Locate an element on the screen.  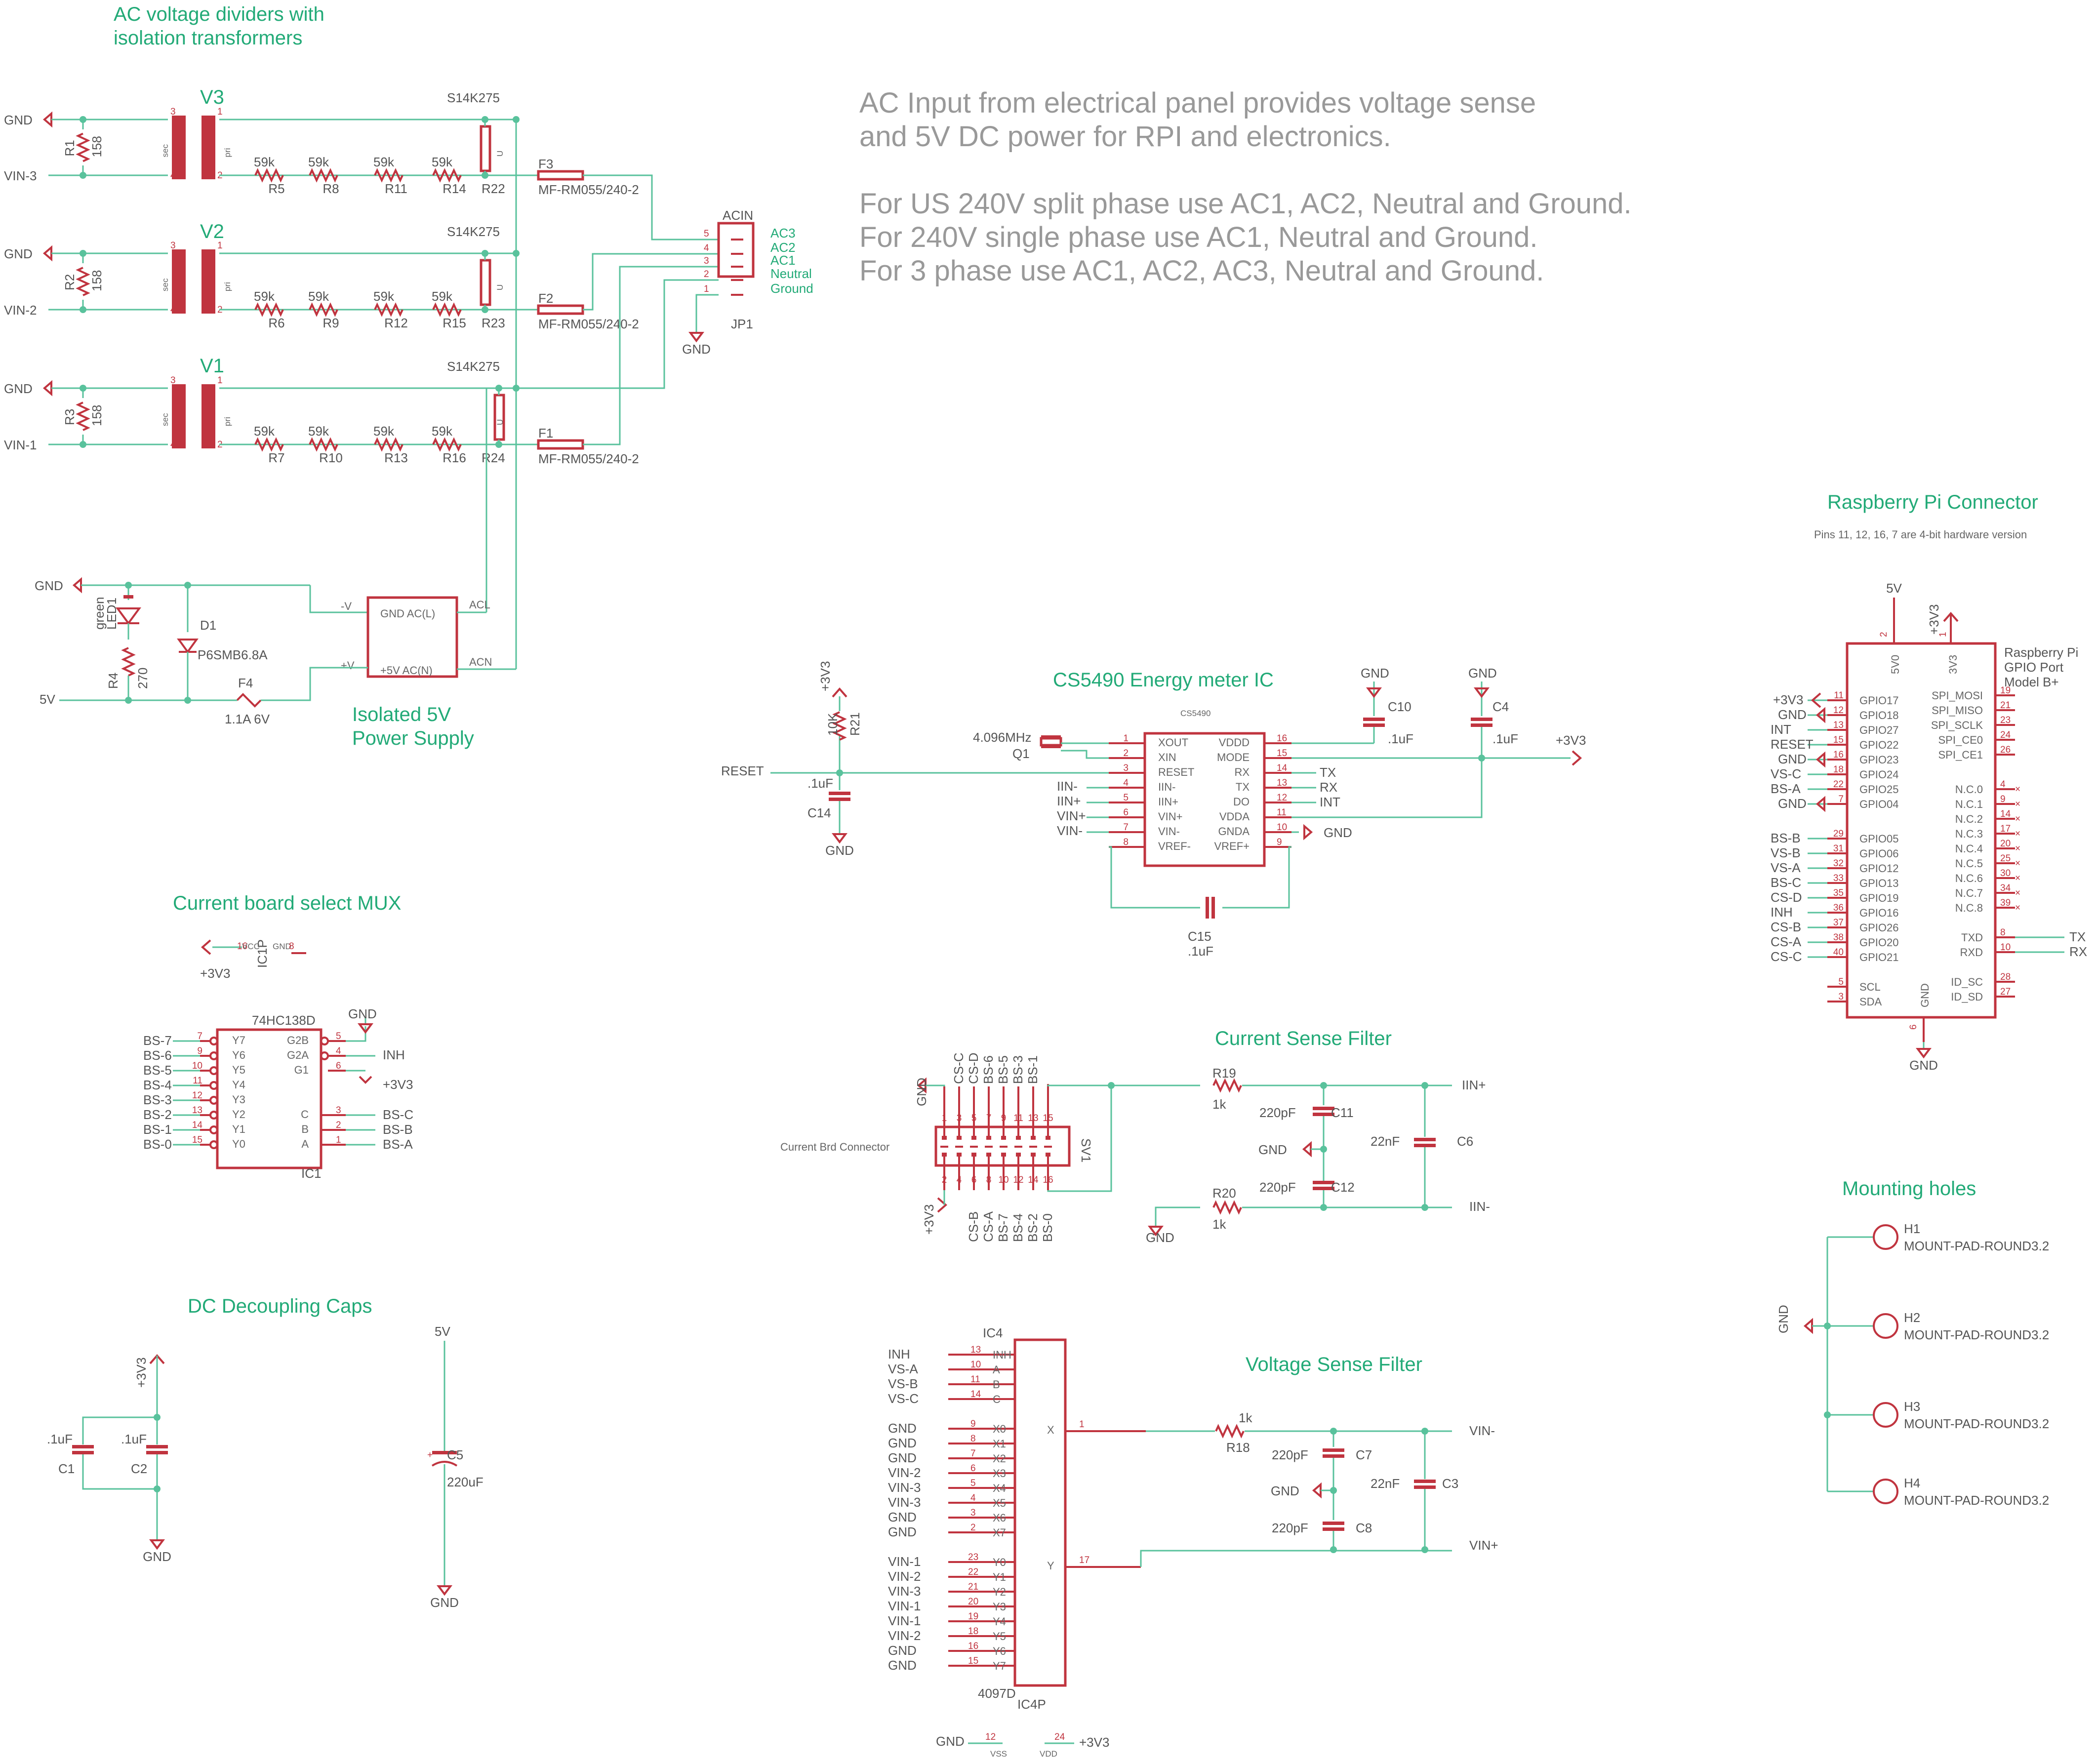
pin-name: C is located at coordinates (305, 1114).